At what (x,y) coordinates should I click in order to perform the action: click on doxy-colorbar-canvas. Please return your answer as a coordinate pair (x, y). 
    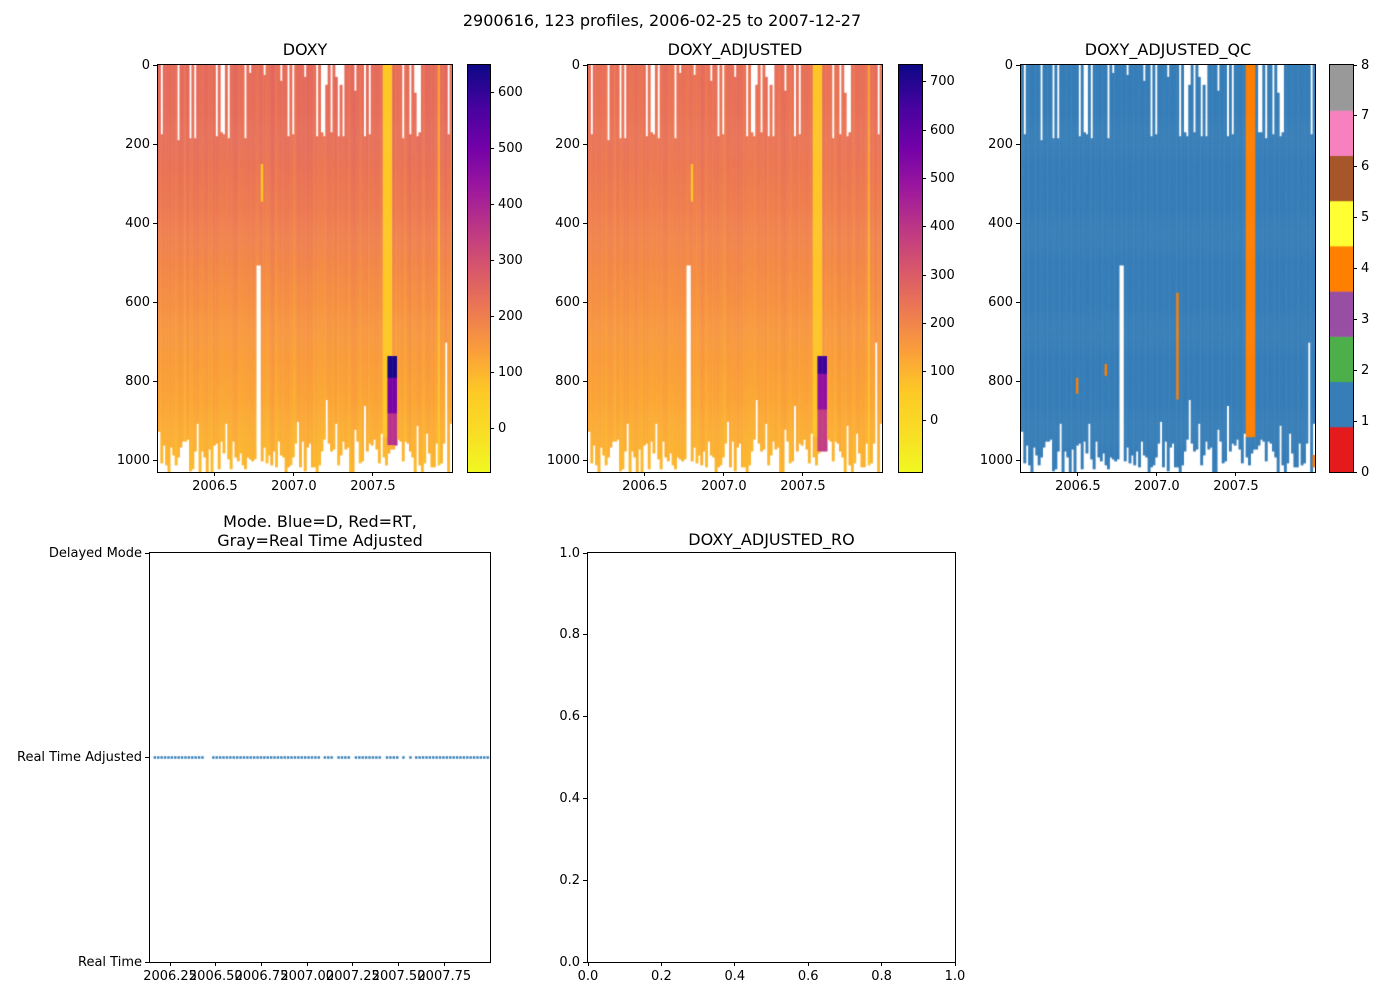
    Looking at the image, I should click on (479, 268).